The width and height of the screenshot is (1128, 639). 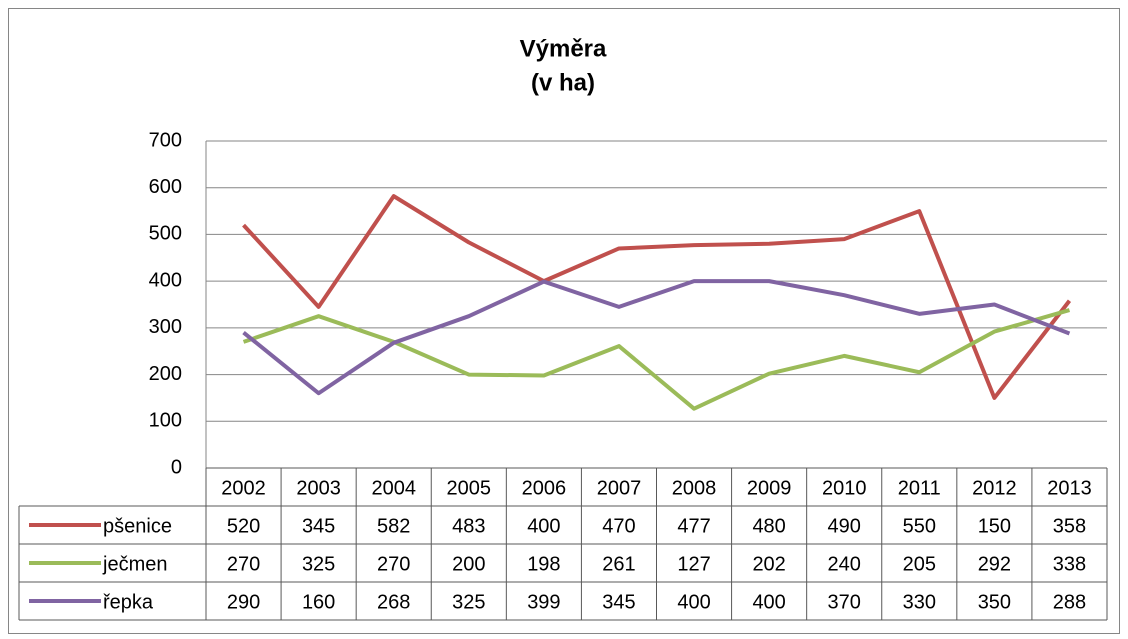 What do you see at coordinates (768, 526) in the screenshot?
I see `table-value: 480` at bounding box center [768, 526].